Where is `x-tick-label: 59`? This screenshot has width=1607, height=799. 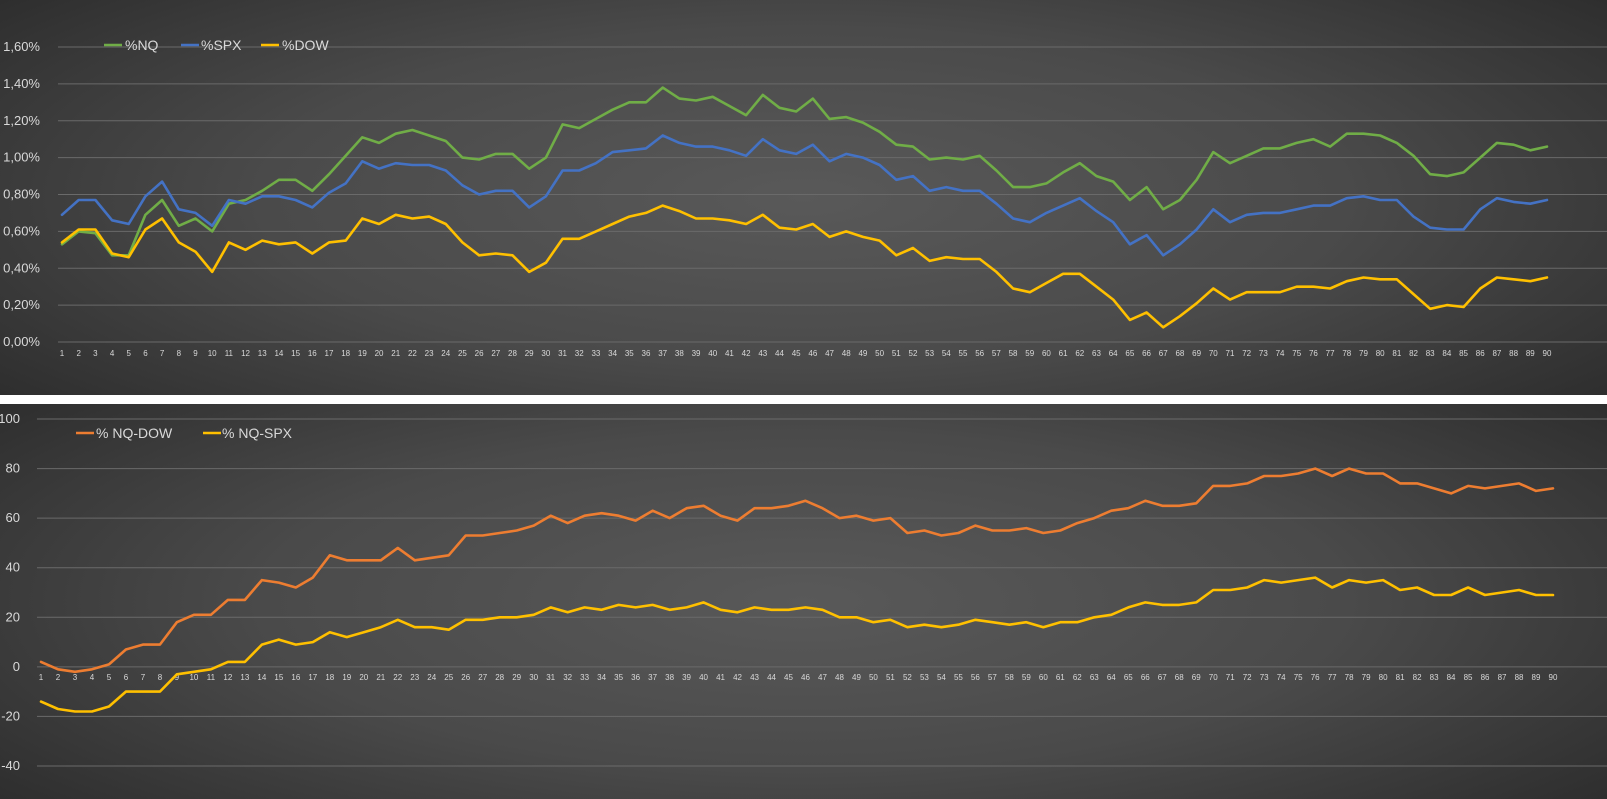
x-tick-label: 59 is located at coordinates (1026, 677).